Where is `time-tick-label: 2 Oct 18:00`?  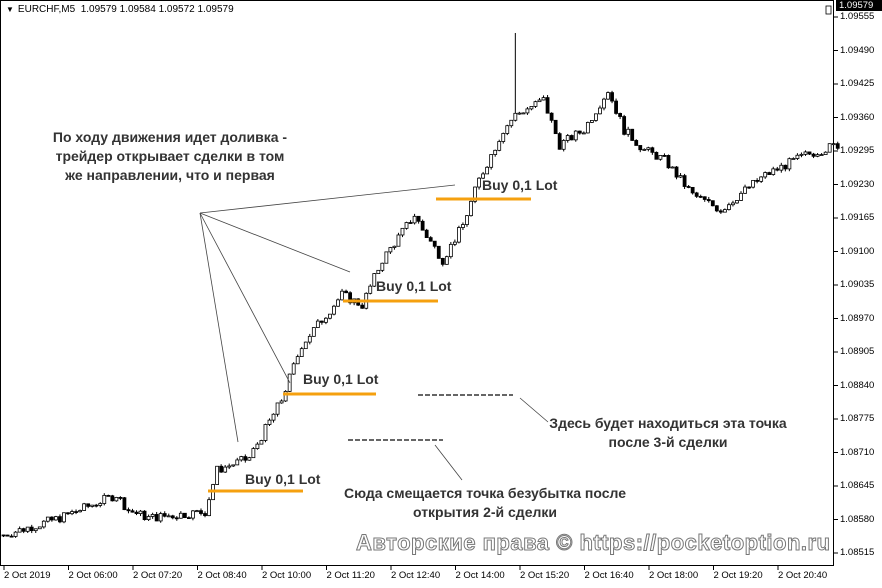 time-tick-label: 2 Oct 18:00 is located at coordinates (674, 575).